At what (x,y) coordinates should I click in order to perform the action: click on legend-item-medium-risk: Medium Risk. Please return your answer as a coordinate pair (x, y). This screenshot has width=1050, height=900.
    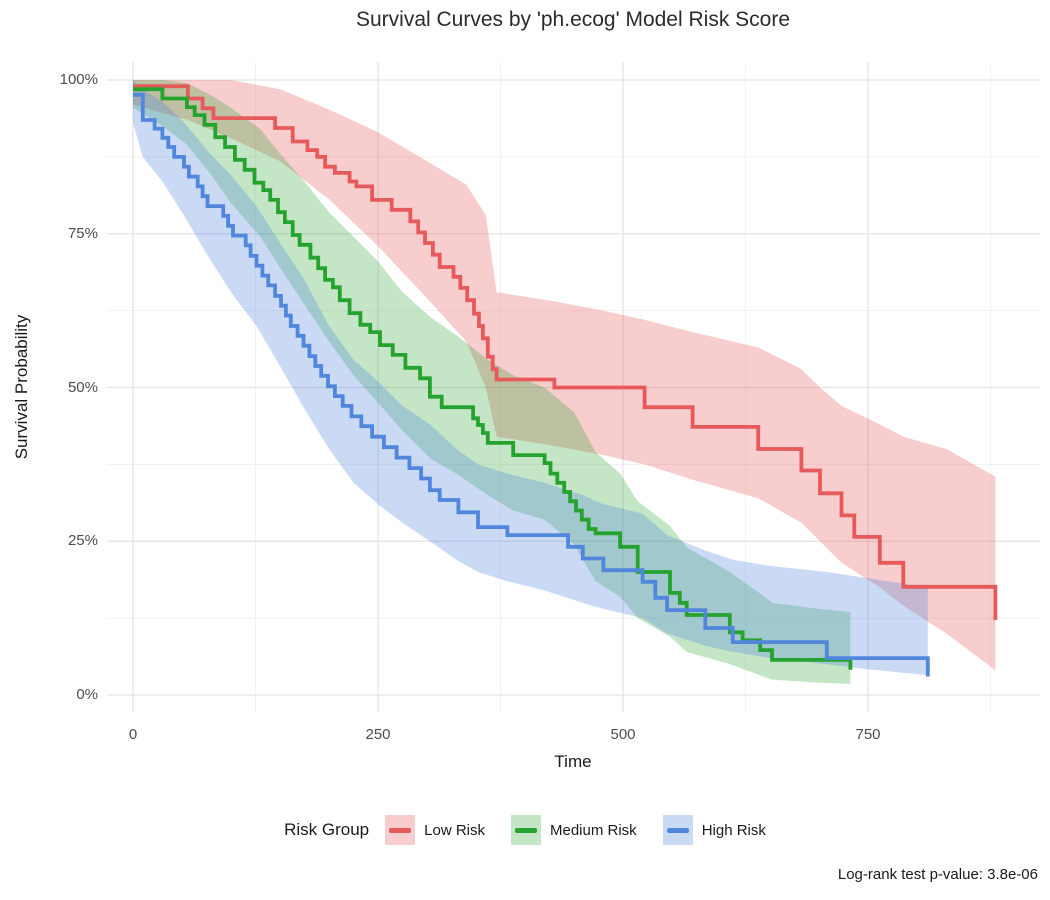
    Looking at the image, I should click on (574, 830).